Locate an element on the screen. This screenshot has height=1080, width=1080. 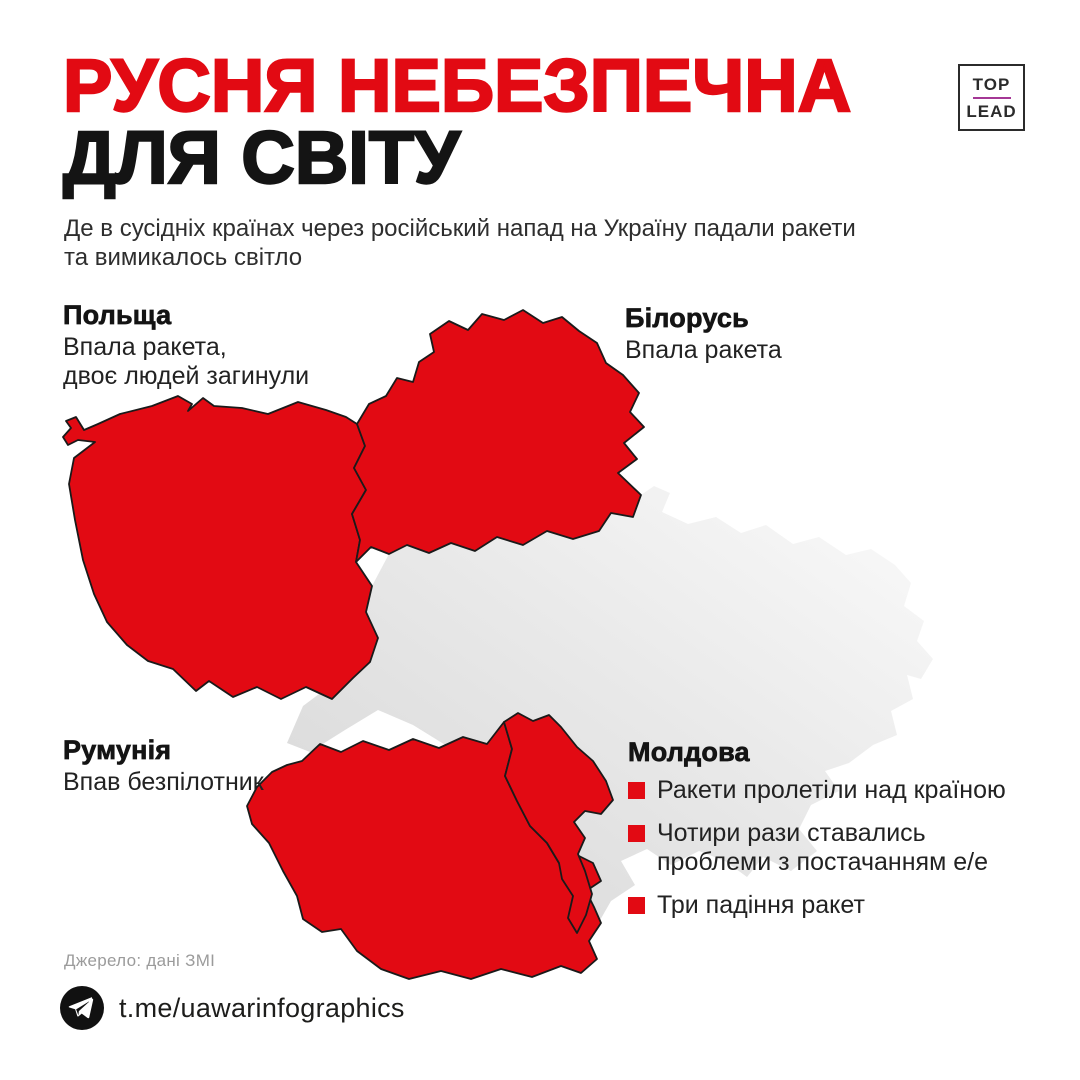
map-shape-romania is located at coordinates (424, 850).